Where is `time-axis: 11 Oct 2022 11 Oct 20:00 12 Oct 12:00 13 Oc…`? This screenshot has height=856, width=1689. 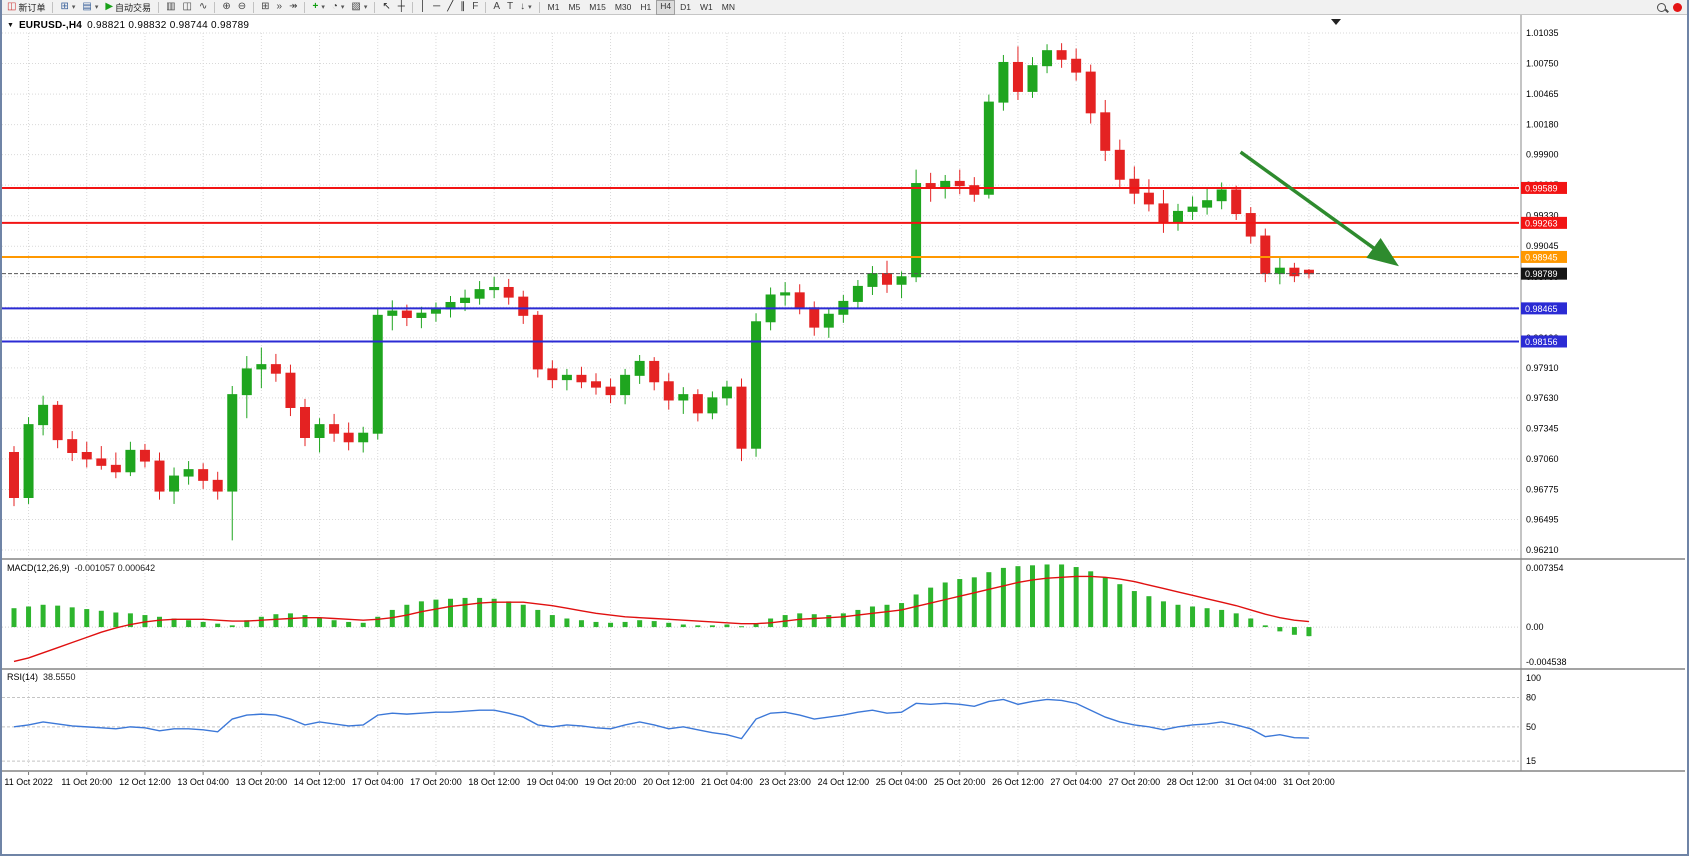 time-axis: 11 Oct 2022 11 Oct 20:00 12 Oct 12:00 13 Oc… is located at coordinates (669, 779).